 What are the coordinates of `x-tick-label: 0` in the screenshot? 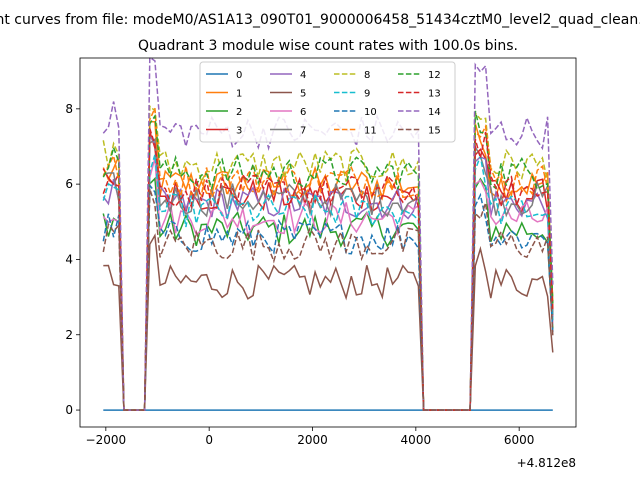 It's located at (209, 440).